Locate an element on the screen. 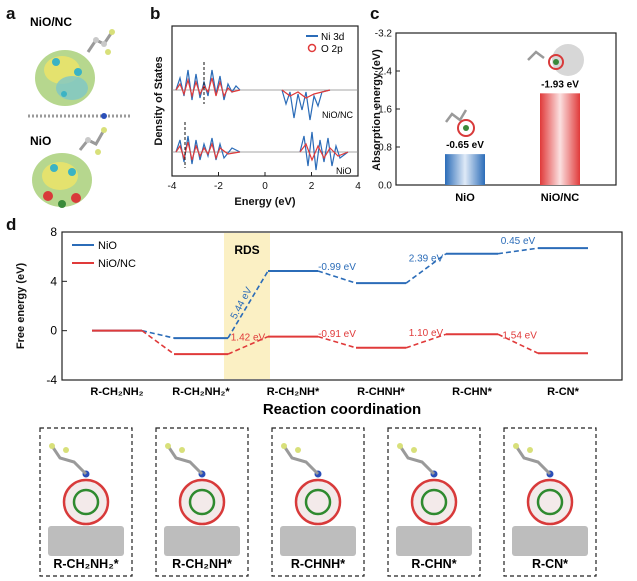  step-energy-label: 2.39 eV is located at coordinates (426, 258).